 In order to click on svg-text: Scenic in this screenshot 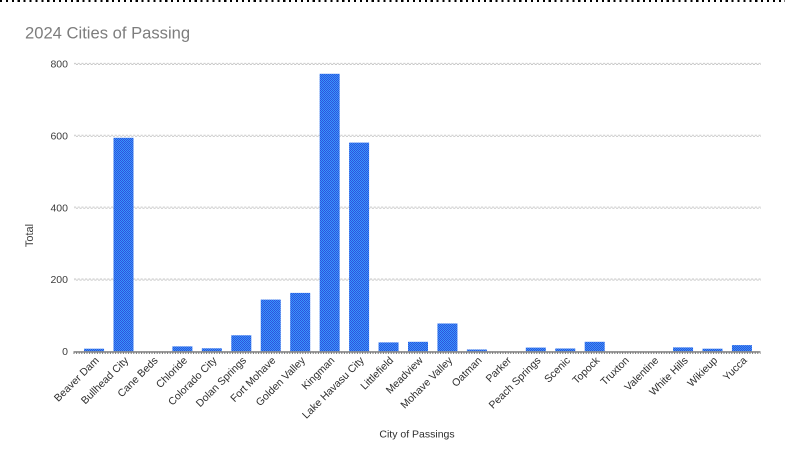, I will do `click(557, 370)`.